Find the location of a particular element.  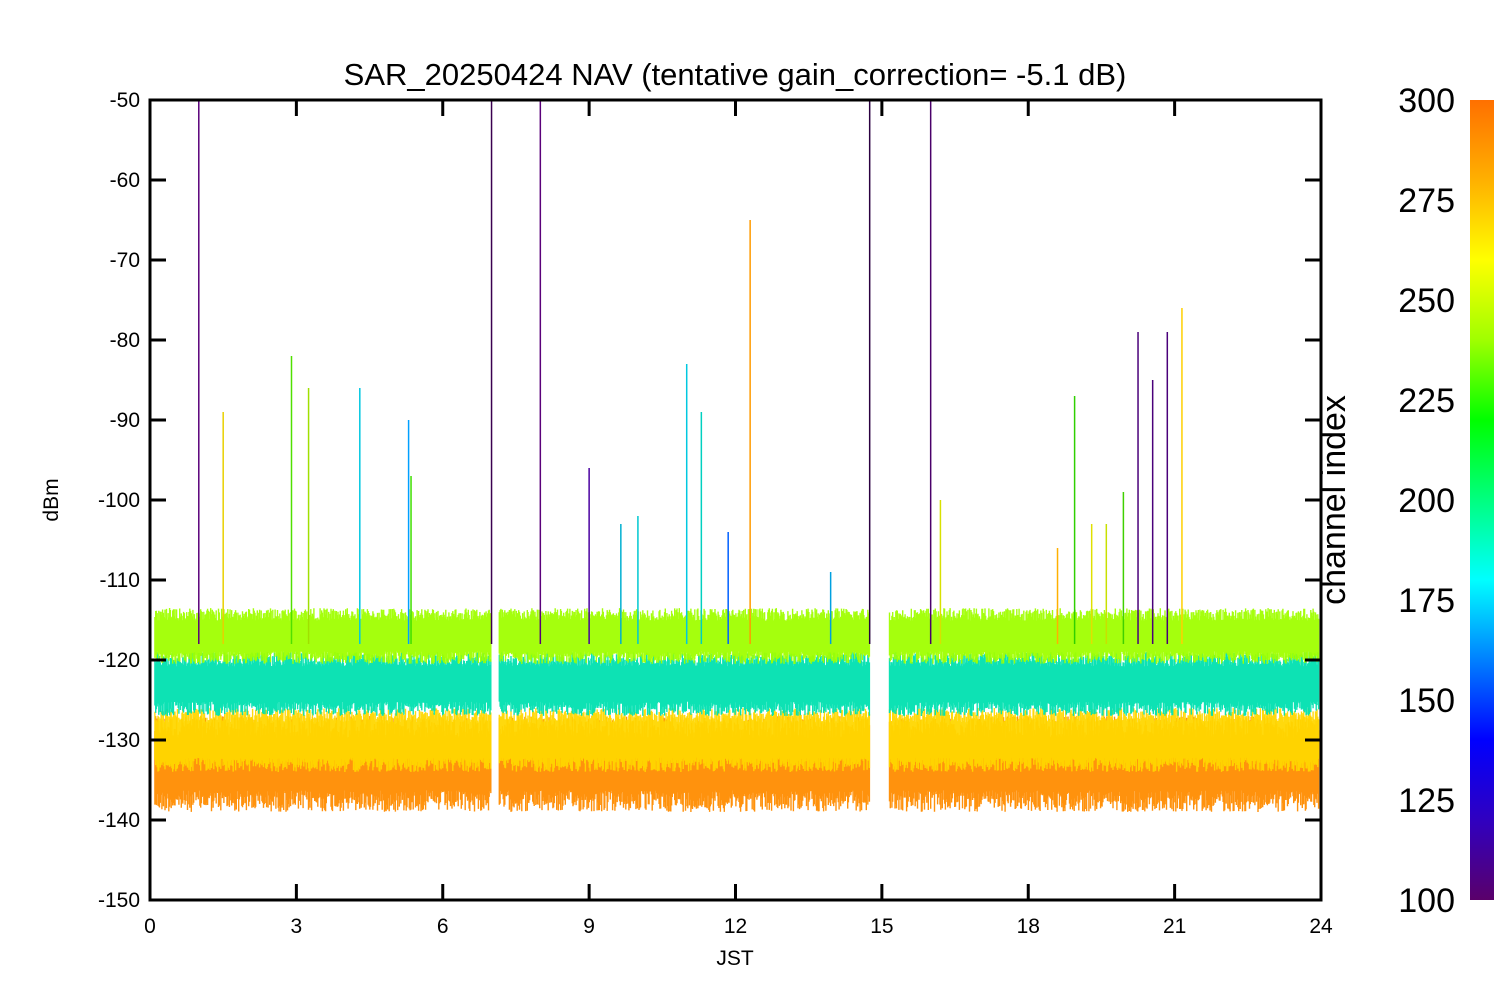

x-tick-label: 9 is located at coordinates (589, 926).